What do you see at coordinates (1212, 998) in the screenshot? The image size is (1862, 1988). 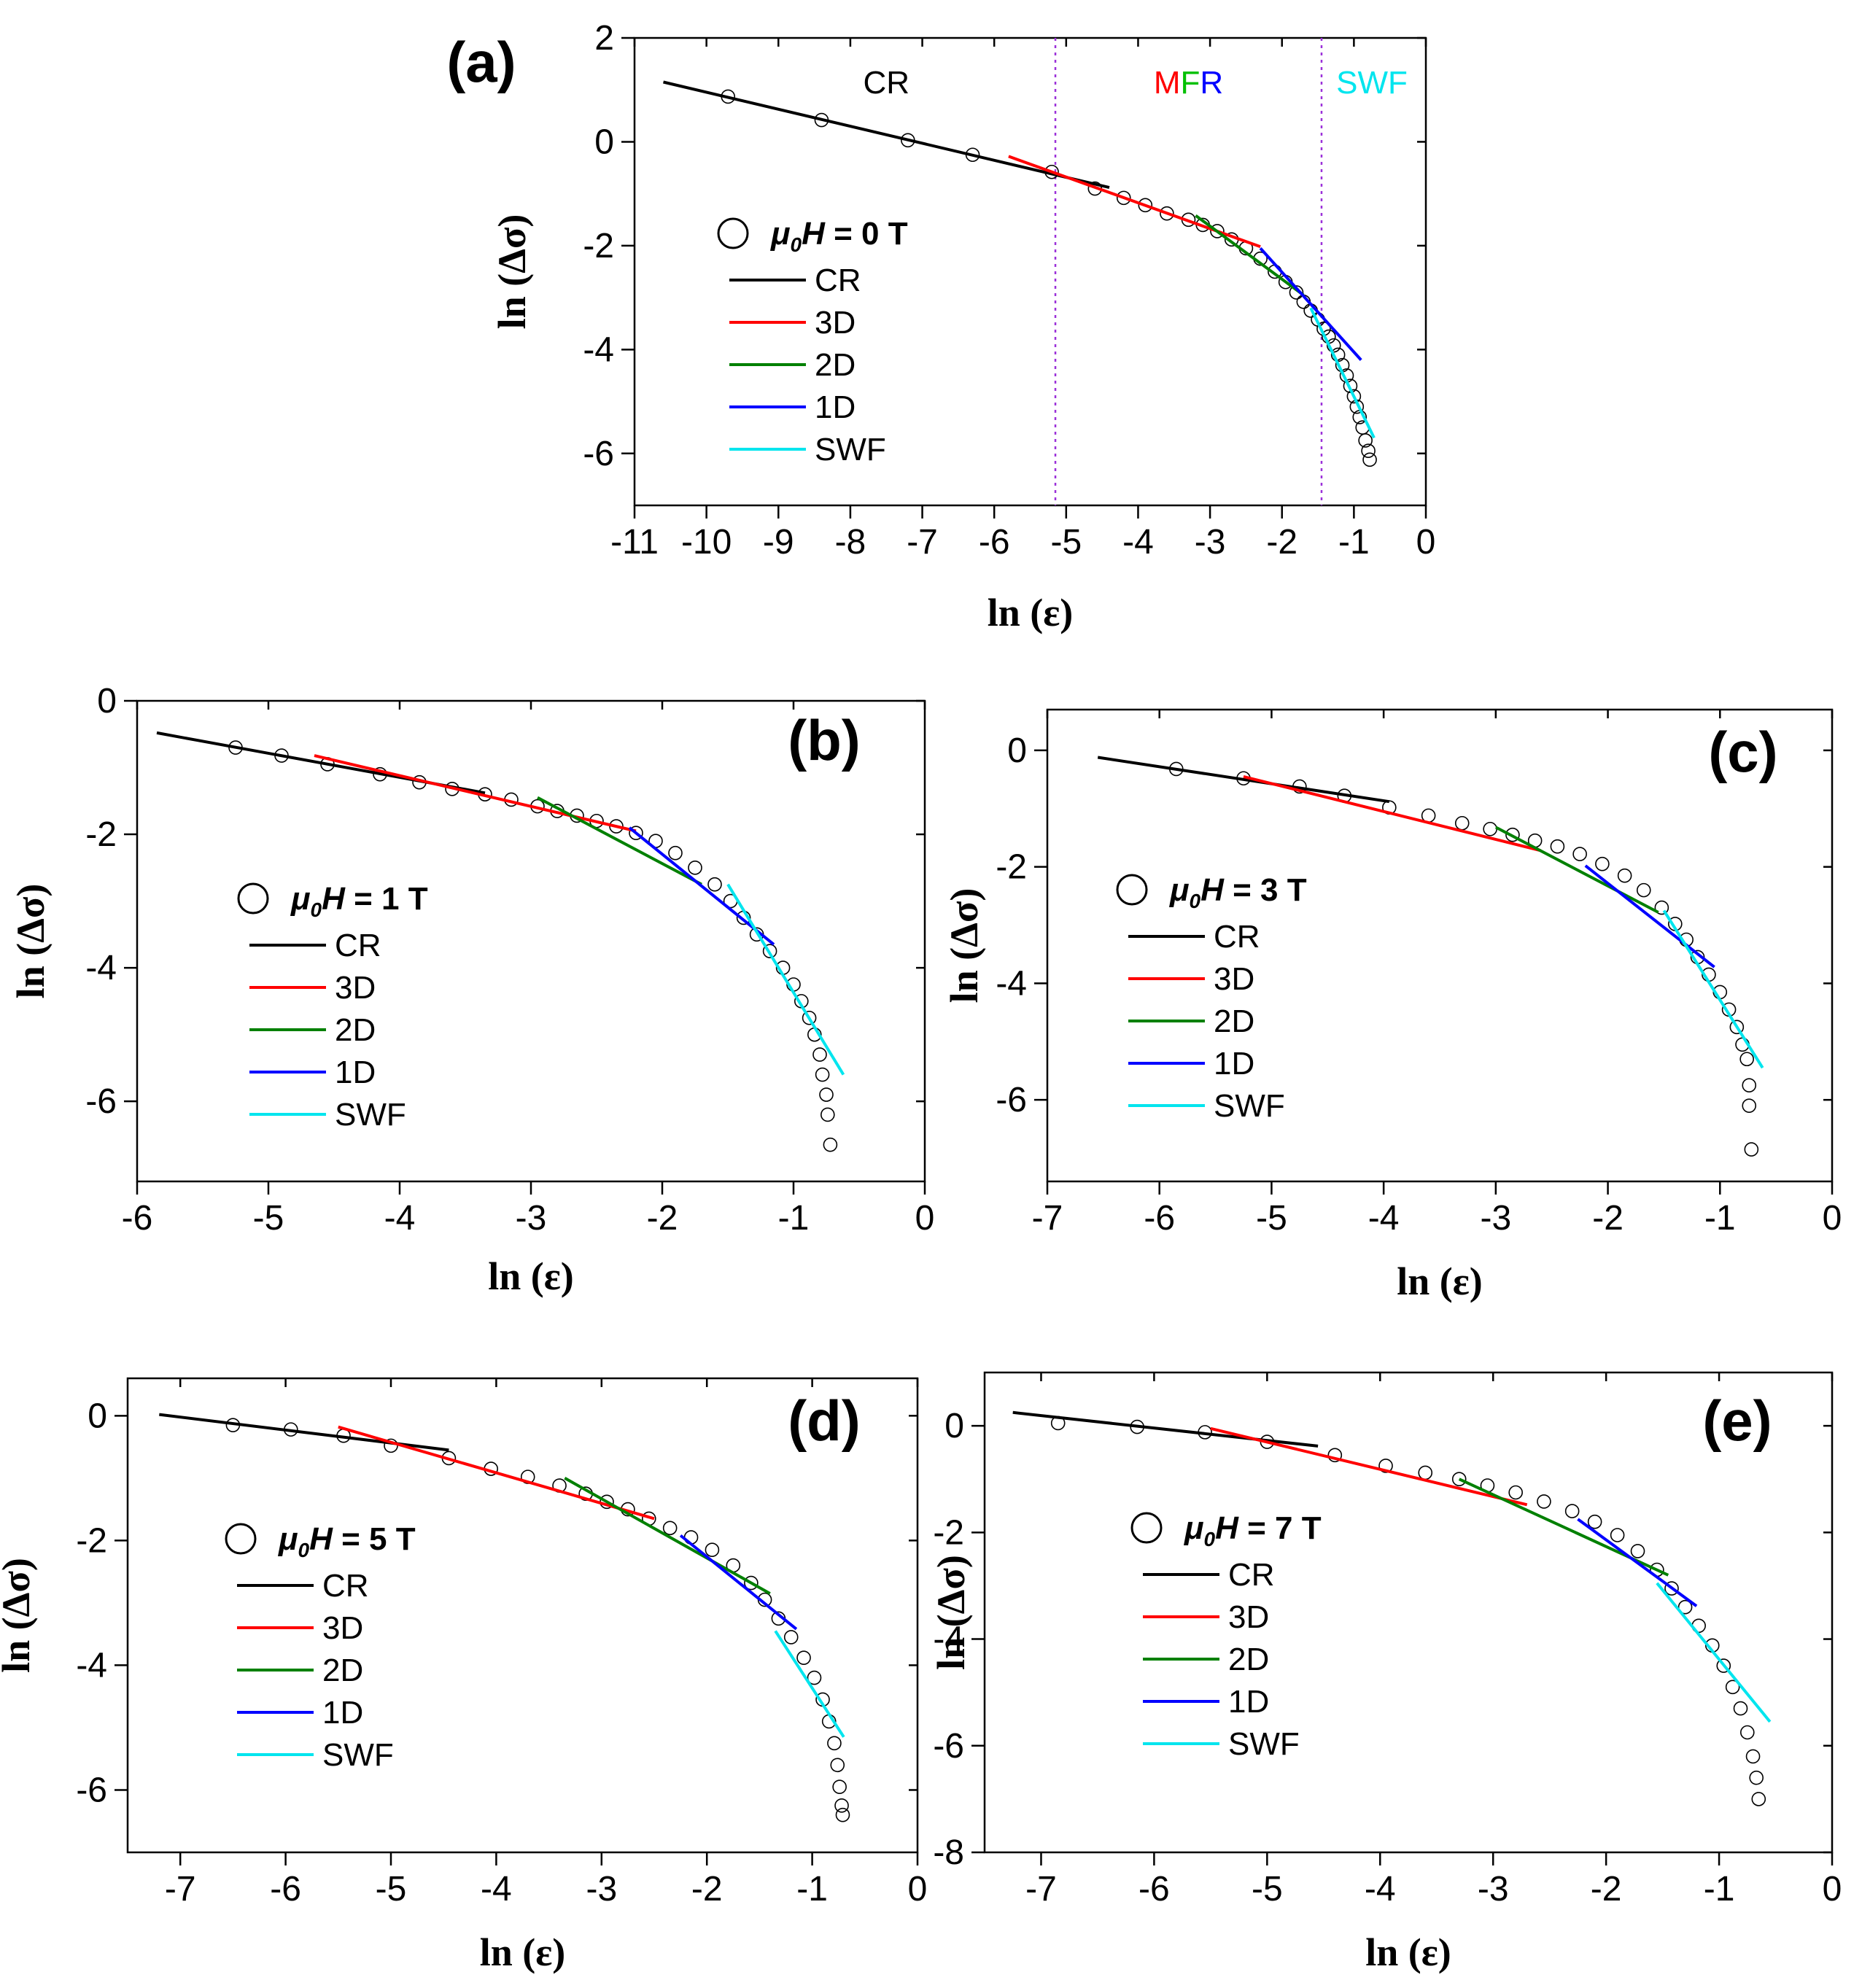 I see `legend: μ0H = 3 T CR 3D 2D 1D SWF` at bounding box center [1212, 998].